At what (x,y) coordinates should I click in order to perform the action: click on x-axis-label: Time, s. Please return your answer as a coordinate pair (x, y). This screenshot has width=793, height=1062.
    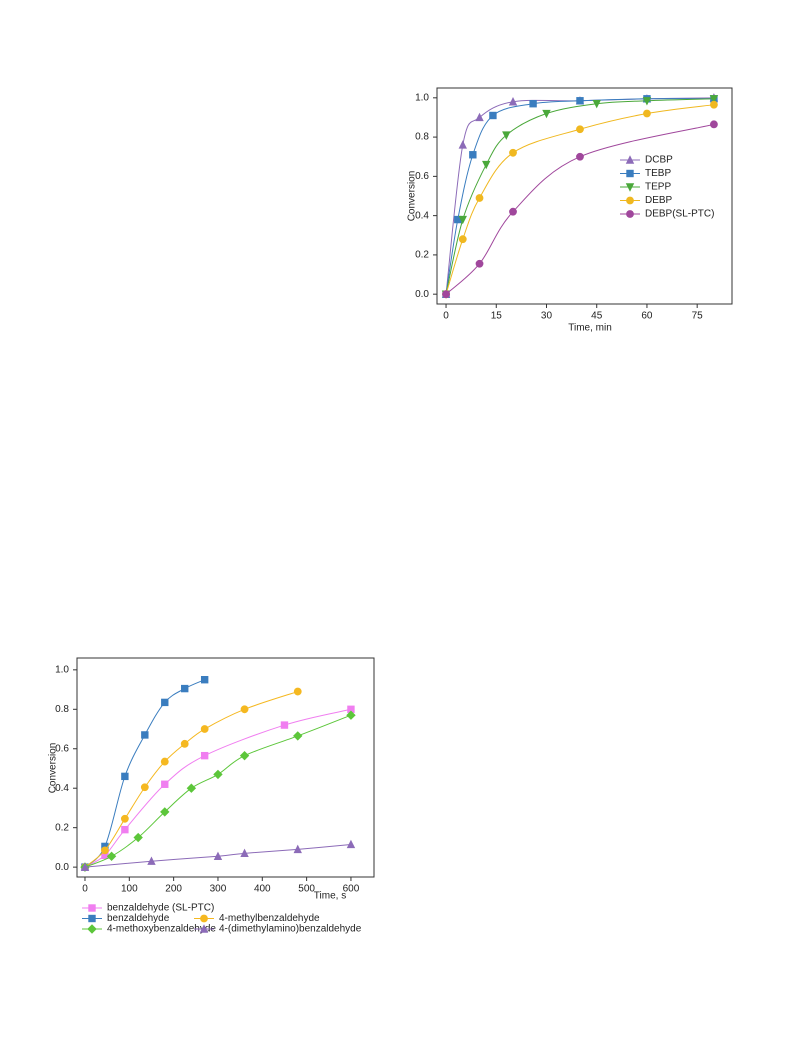
    Looking at the image, I should click on (330, 896).